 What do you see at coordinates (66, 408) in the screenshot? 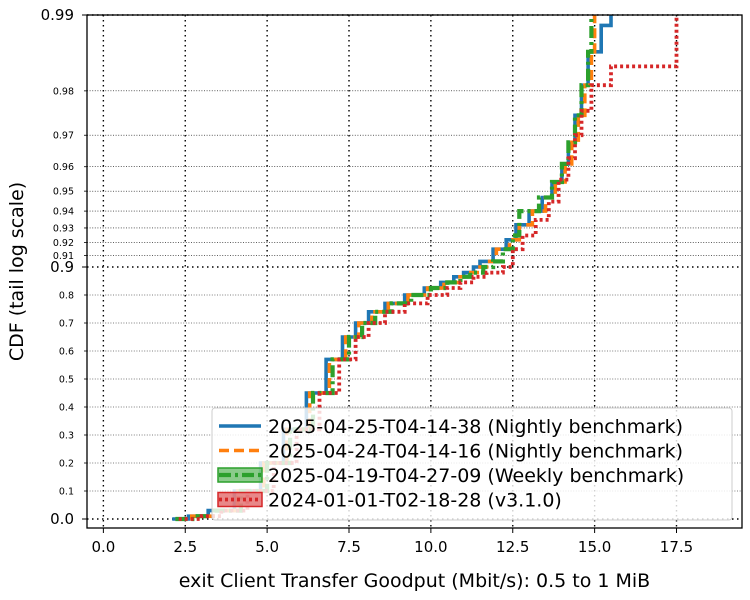
I see `y-minor-tick-label: 0.4` at bounding box center [66, 408].